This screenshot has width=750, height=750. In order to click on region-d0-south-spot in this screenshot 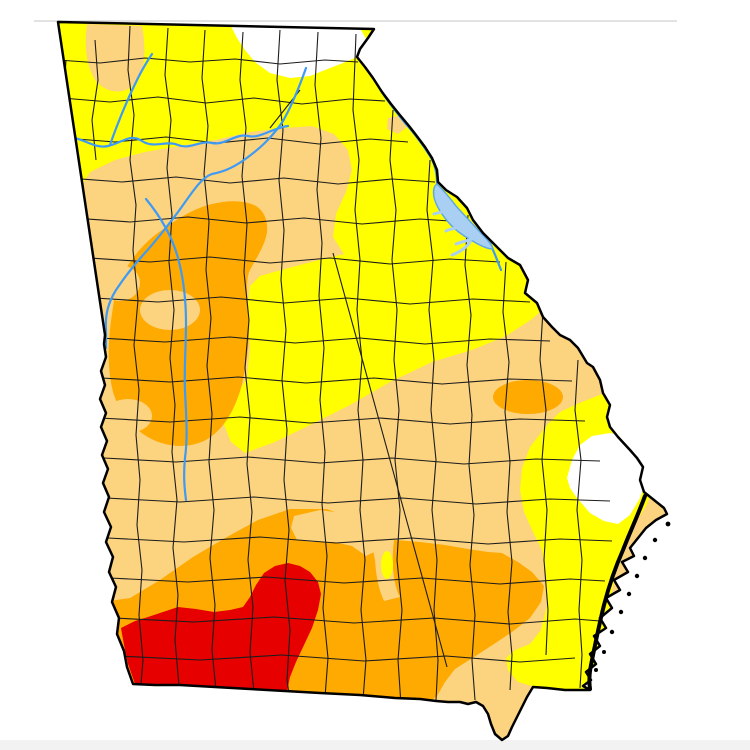, I will do `click(387, 565)`.